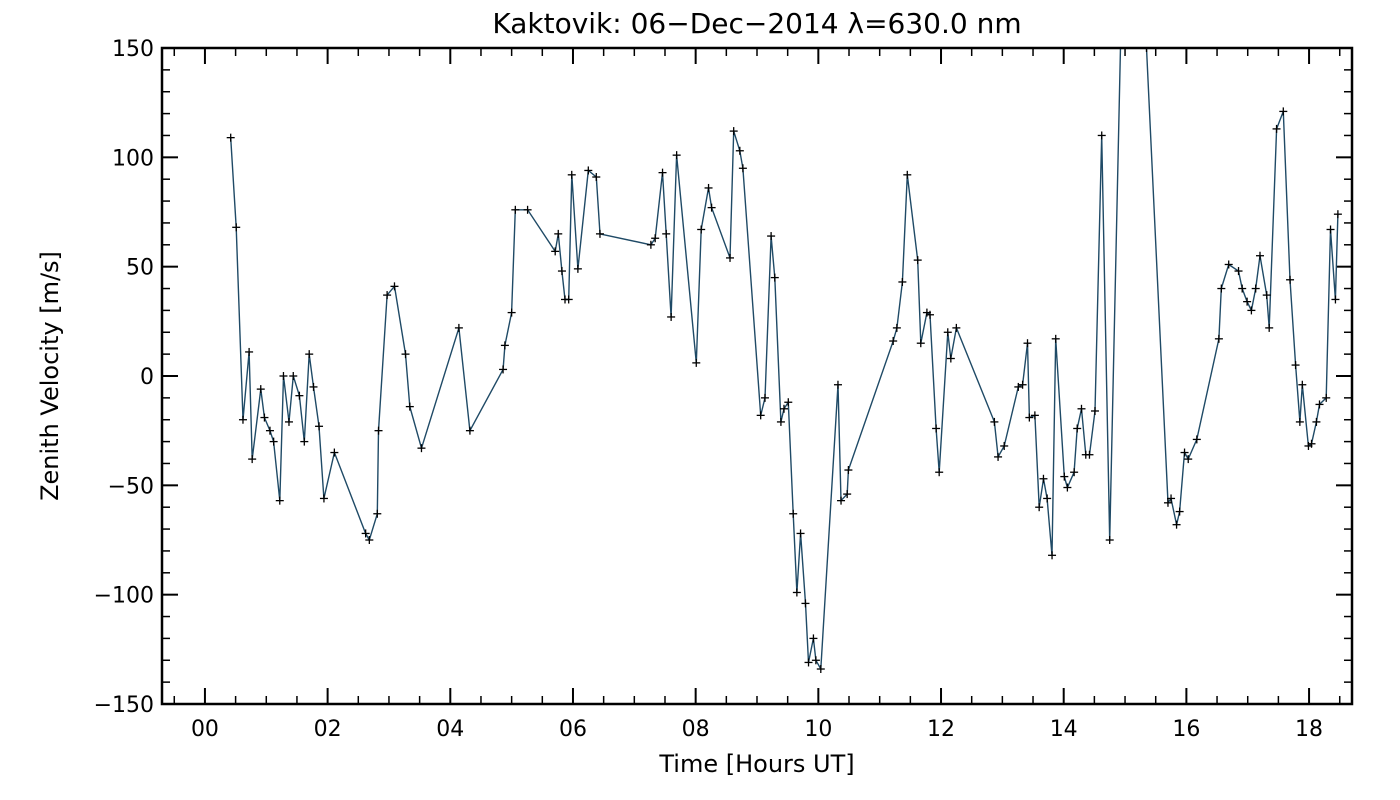 This screenshot has height=800, width=1400. What do you see at coordinates (450, 729) in the screenshot?
I see `x-tick-label: 04` at bounding box center [450, 729].